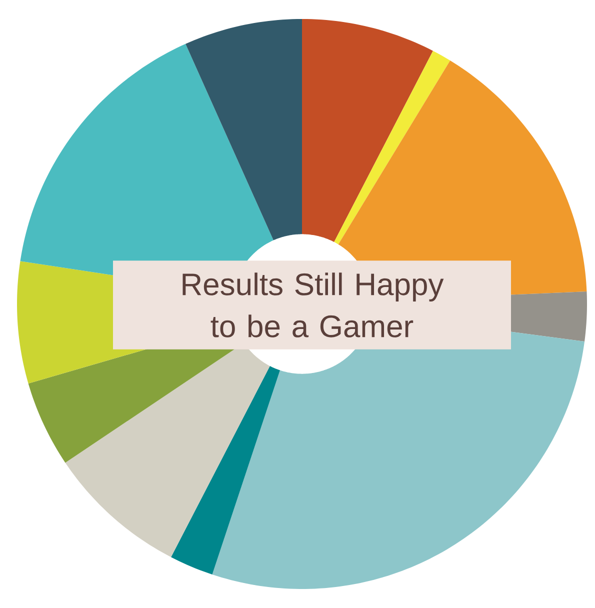 The image size is (595, 608). What do you see at coordinates (313, 305) in the screenshot?
I see `text: Results Still Happy to be a Gamer` at bounding box center [313, 305].